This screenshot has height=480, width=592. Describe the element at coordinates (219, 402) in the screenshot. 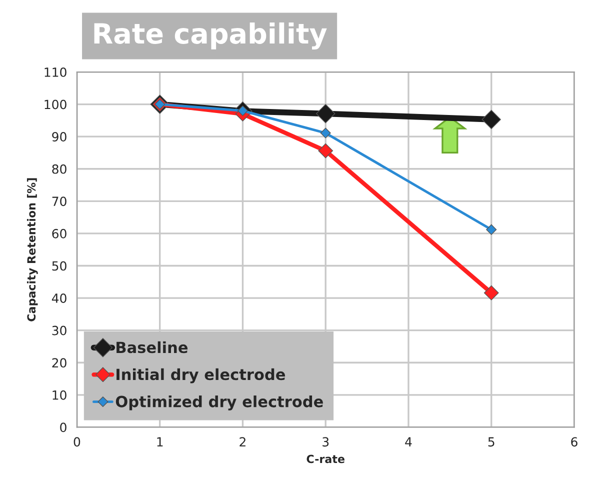

I see `legend-label: Optimized dry electrode` at that location.